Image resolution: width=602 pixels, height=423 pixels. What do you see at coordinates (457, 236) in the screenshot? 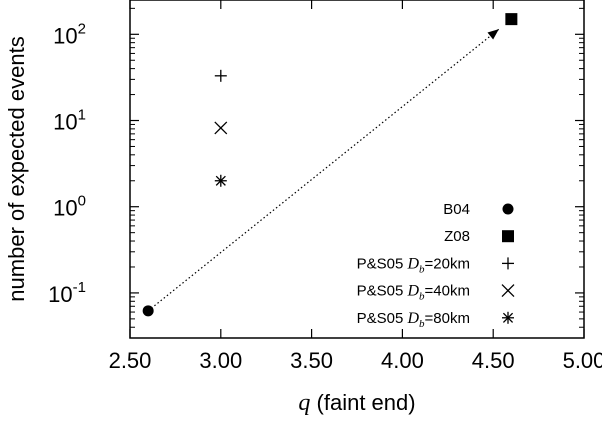
I see `legend-label-1: Z08` at bounding box center [457, 236].